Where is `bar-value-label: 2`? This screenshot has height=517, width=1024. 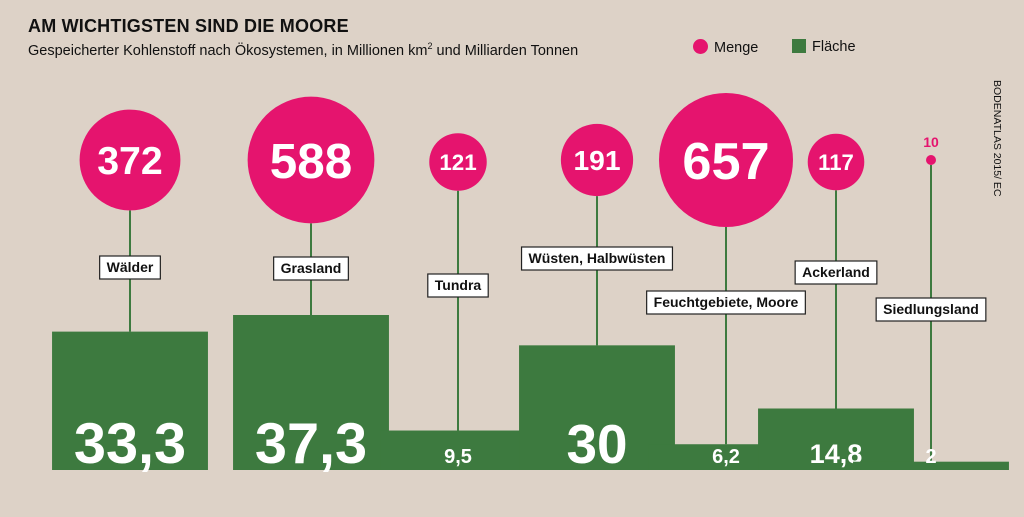
bar-value-label: 2 is located at coordinates (930, 457).